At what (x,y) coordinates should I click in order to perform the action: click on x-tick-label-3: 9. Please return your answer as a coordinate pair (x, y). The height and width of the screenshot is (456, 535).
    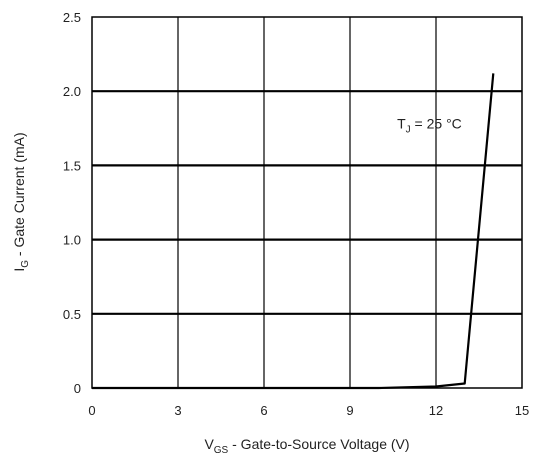
    Looking at the image, I should click on (349, 410).